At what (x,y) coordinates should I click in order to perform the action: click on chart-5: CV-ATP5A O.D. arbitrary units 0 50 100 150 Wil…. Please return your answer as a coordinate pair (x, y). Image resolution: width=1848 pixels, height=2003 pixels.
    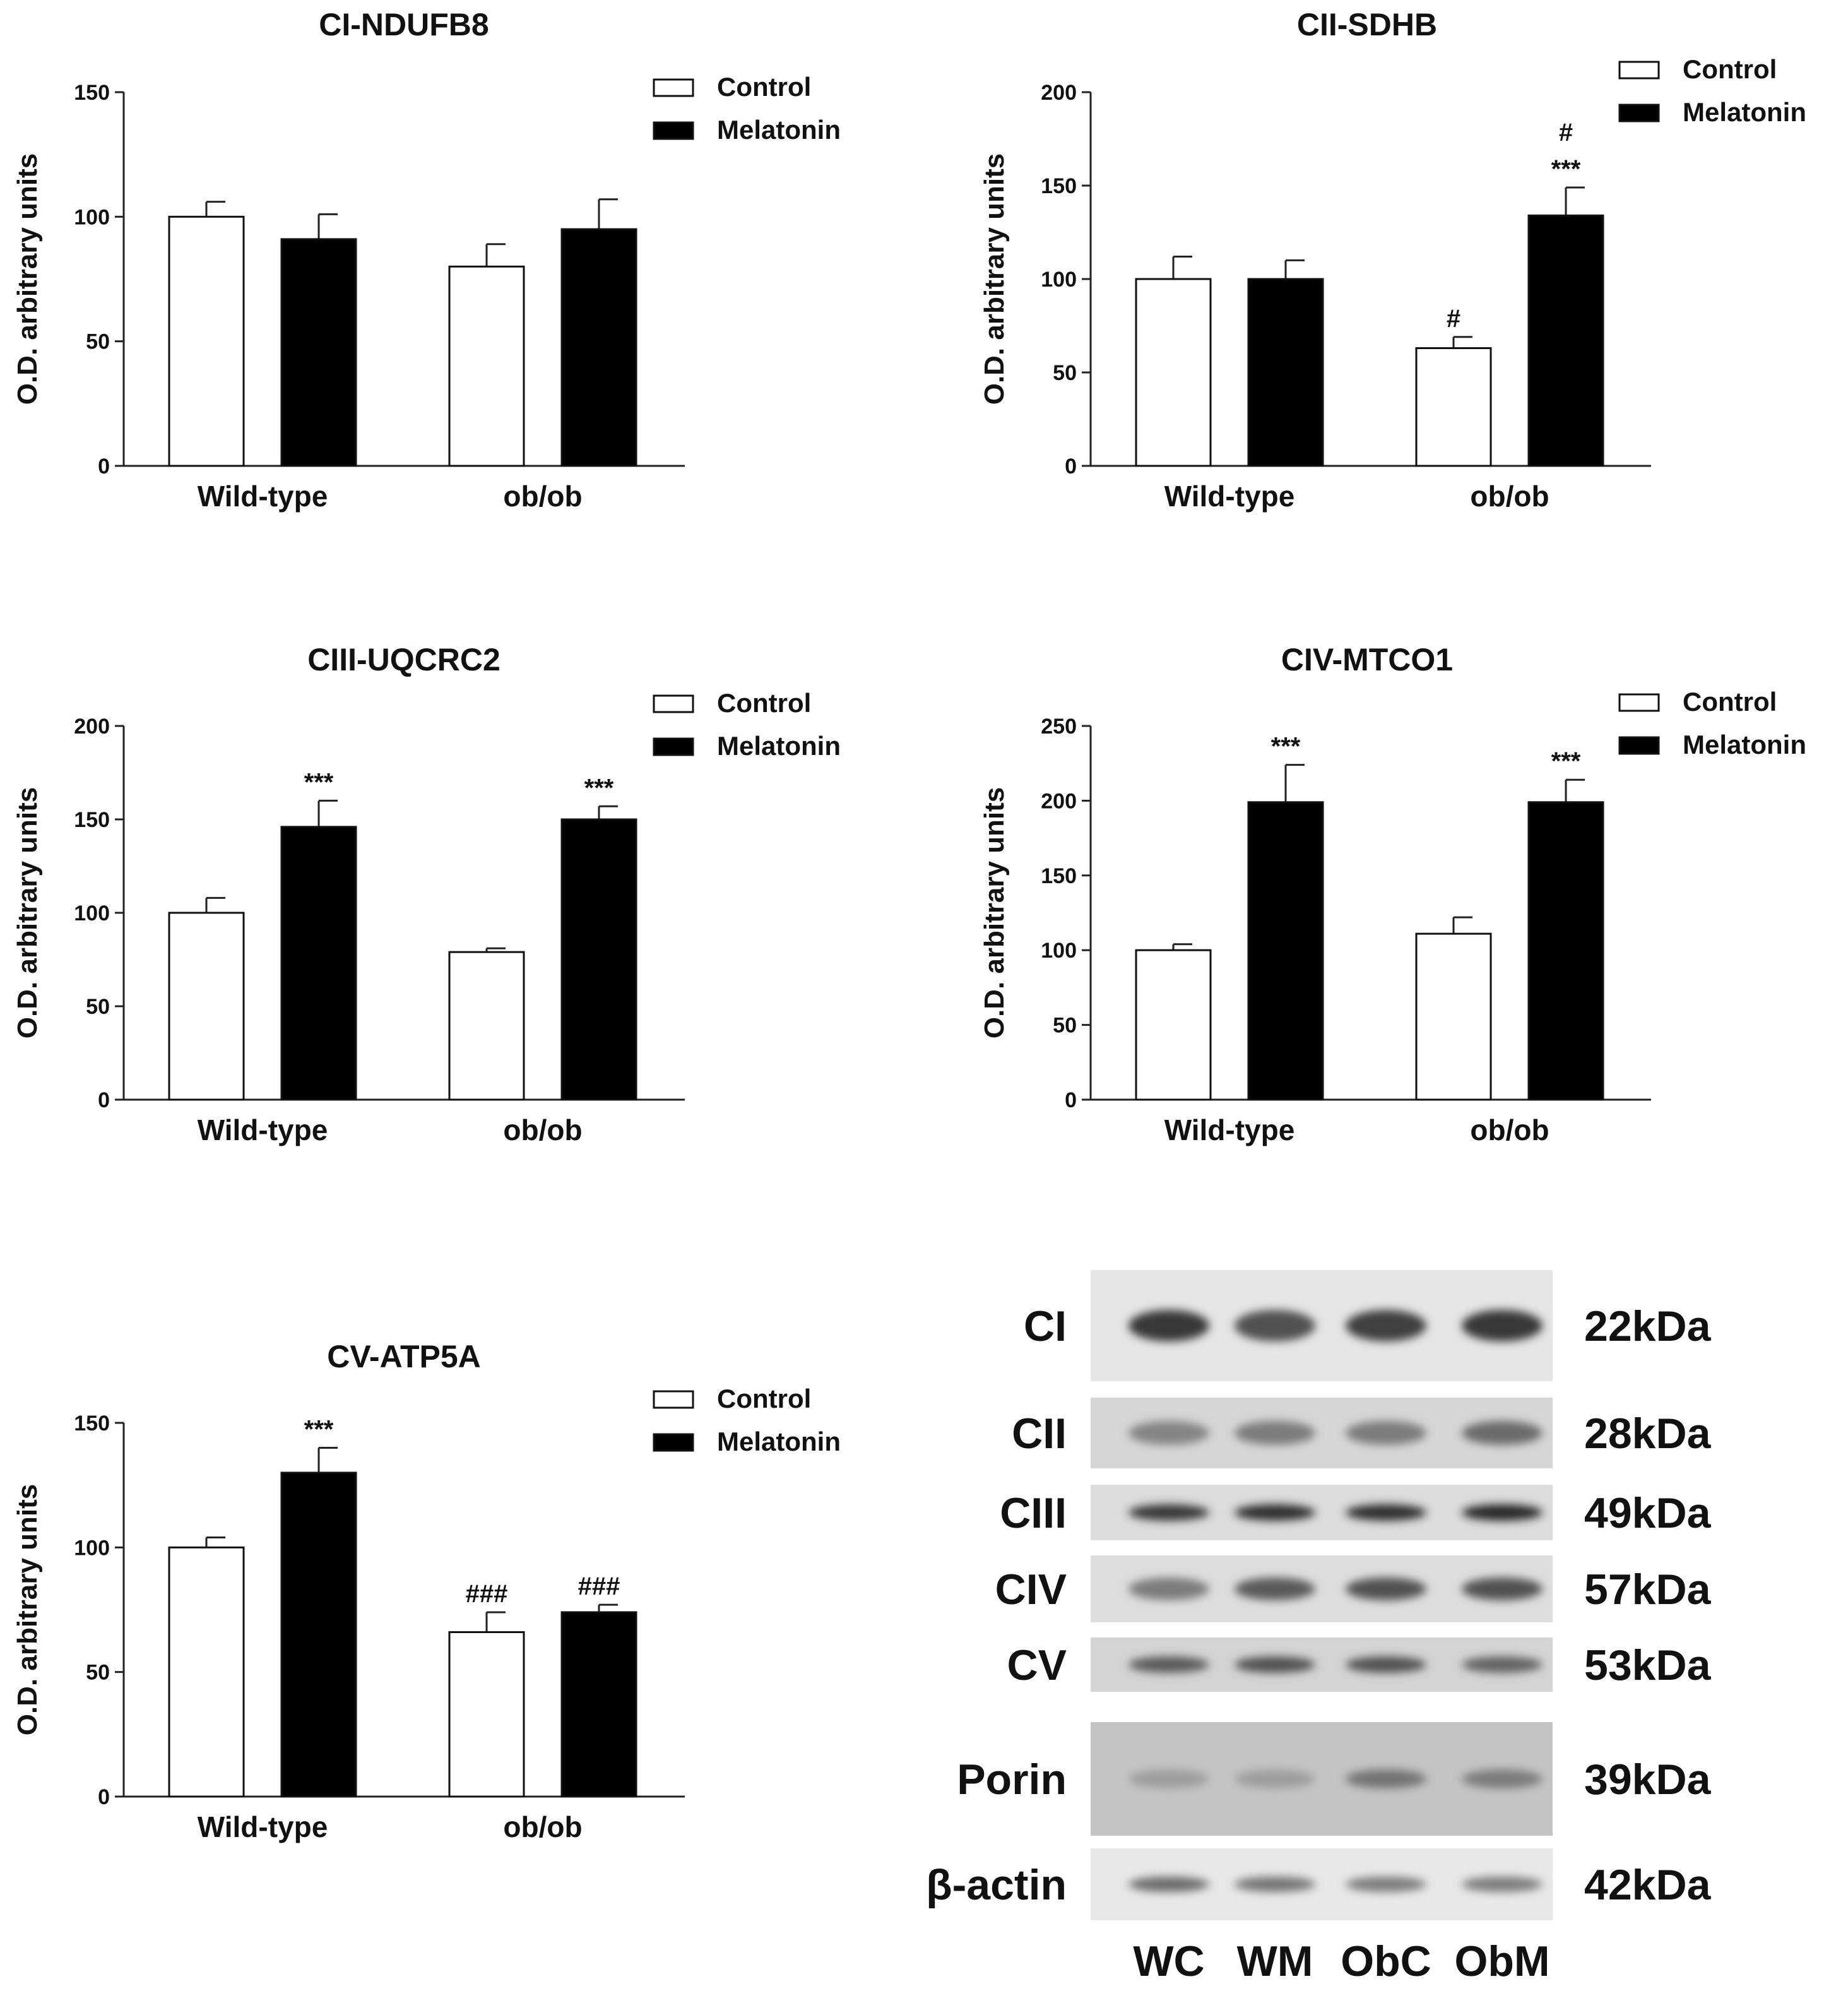
    Looking at the image, I should click on (427, 1591).